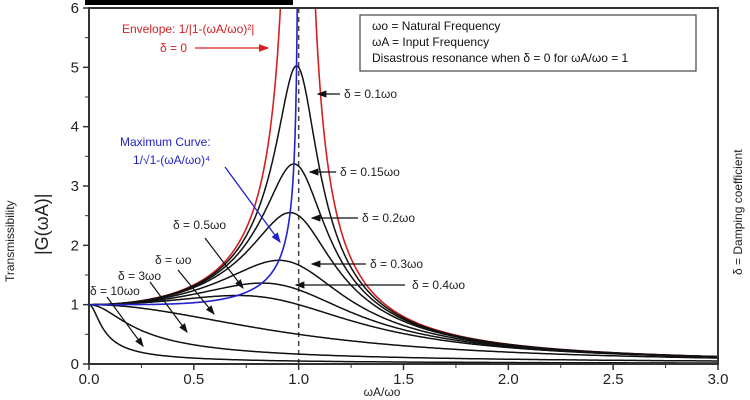  I want to click on y-tick-label: 1, so click(75, 305).